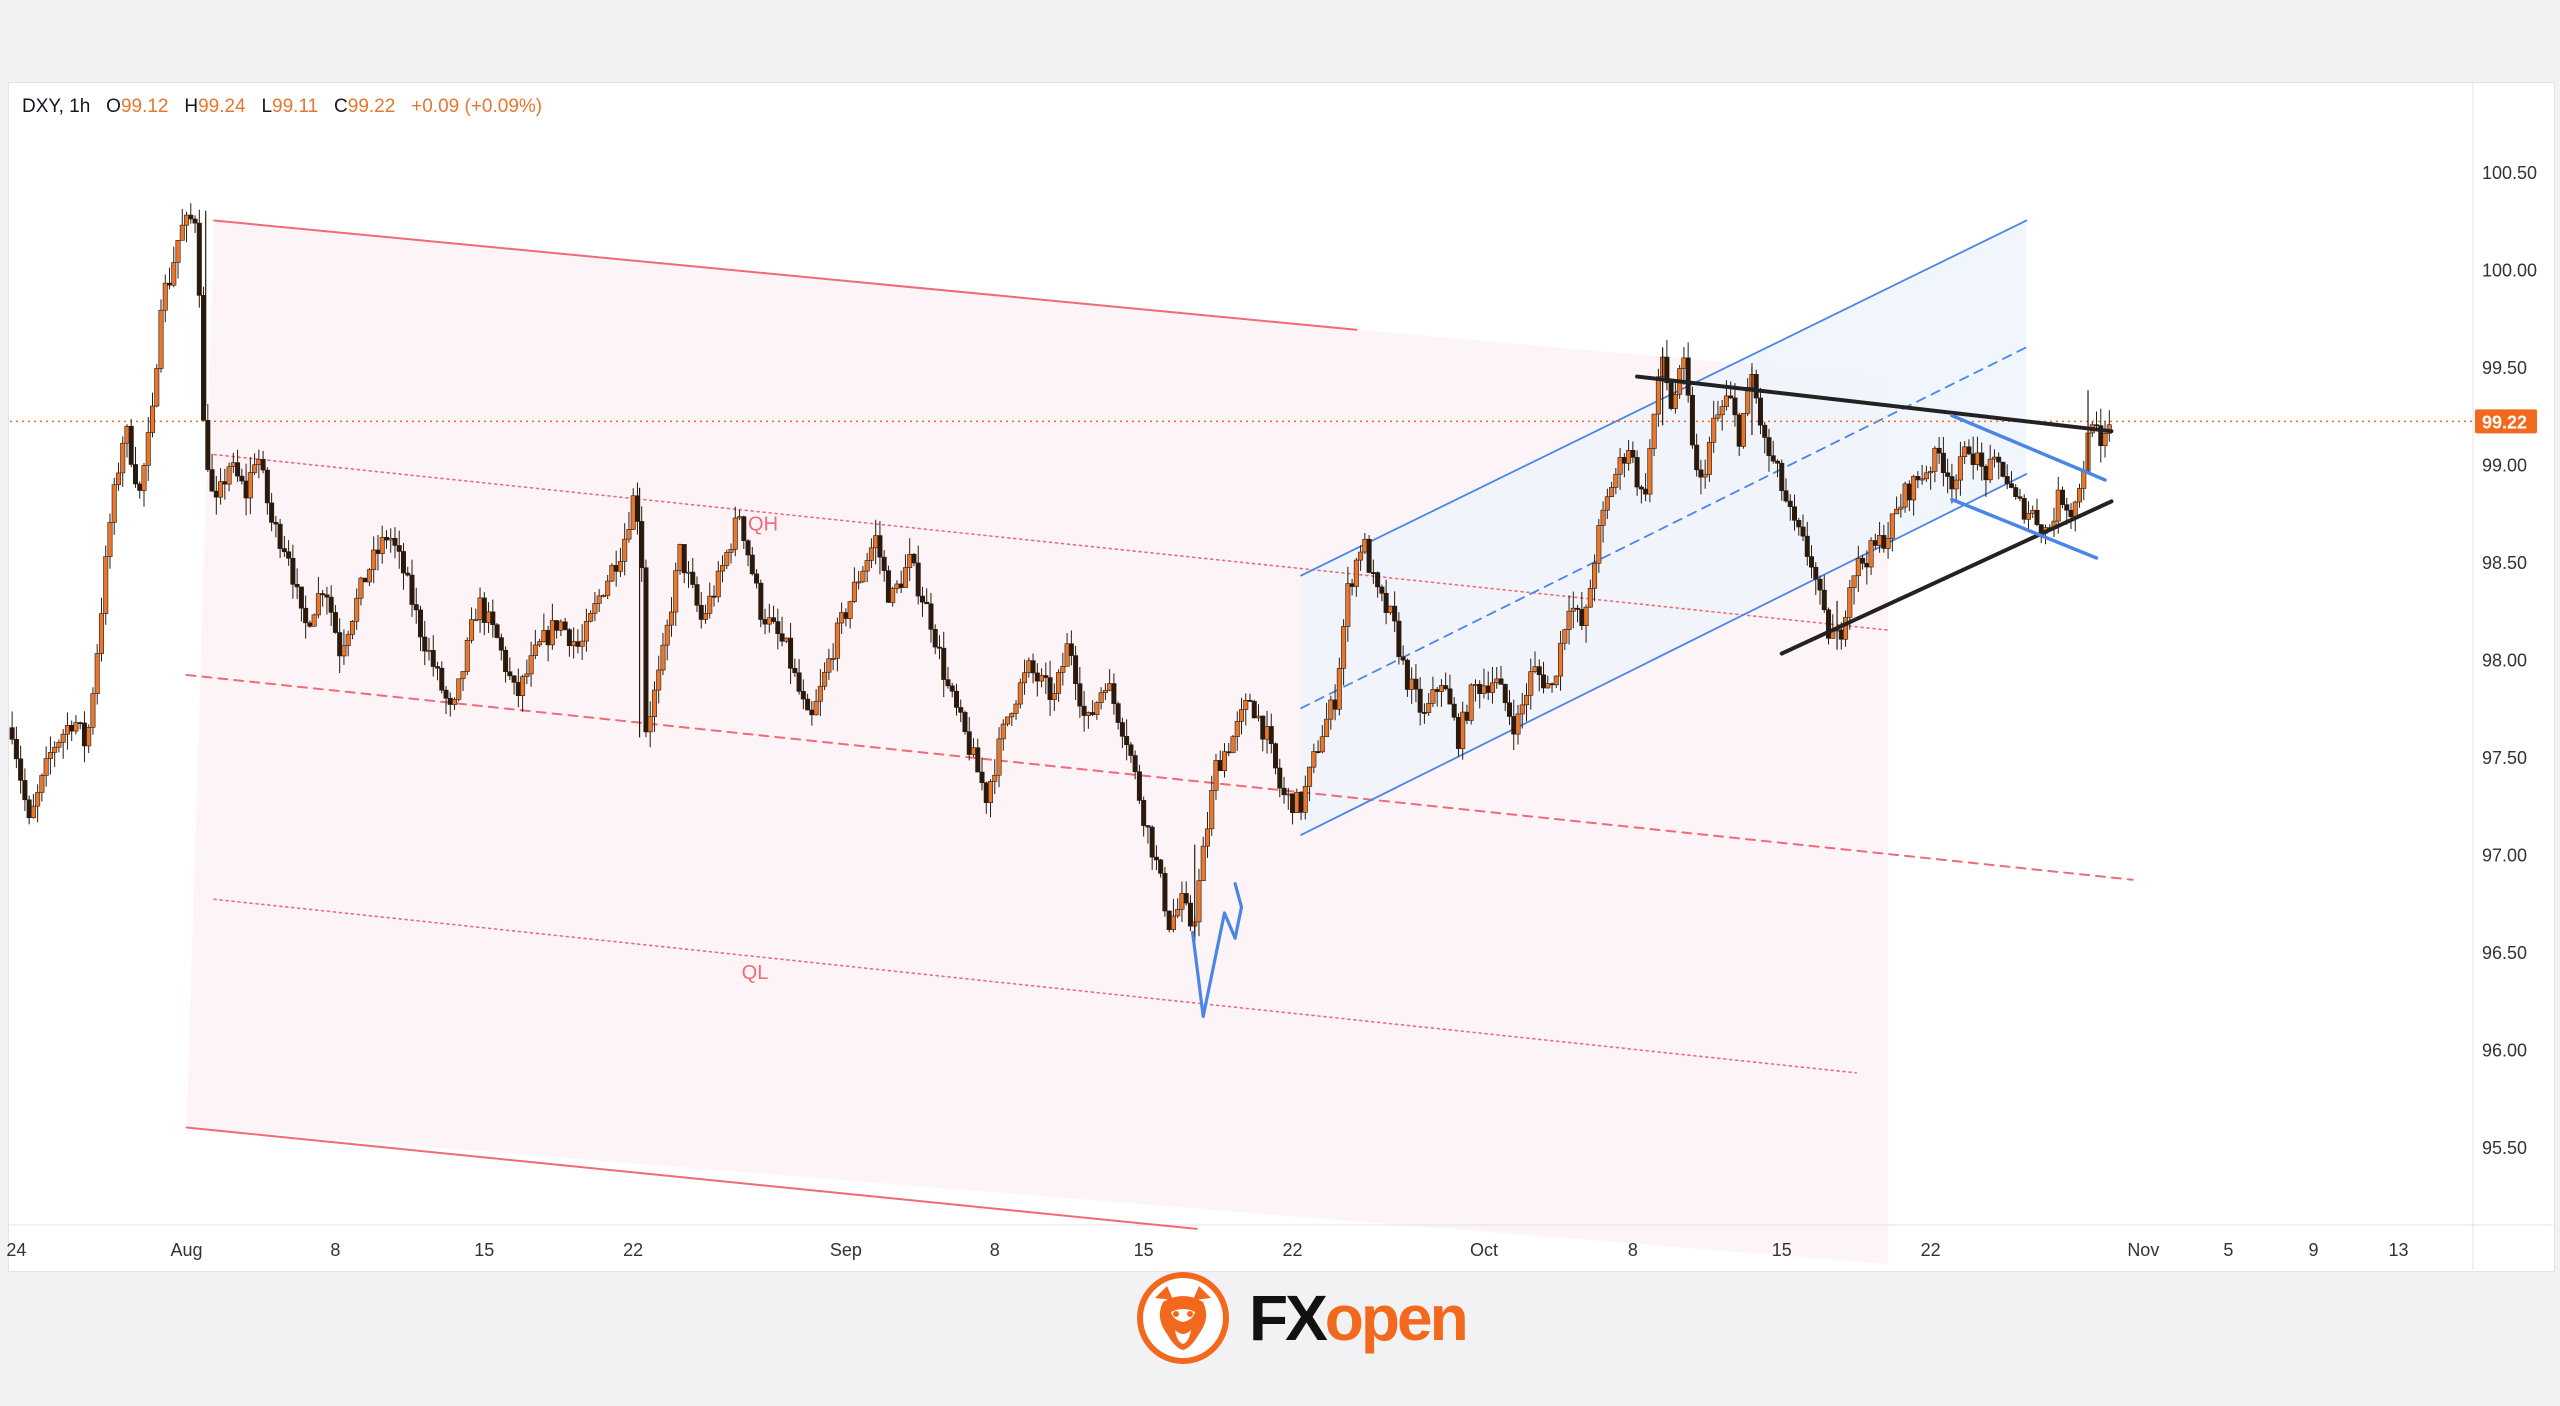  I want to click on bounce-arrow, so click(1222, 950).